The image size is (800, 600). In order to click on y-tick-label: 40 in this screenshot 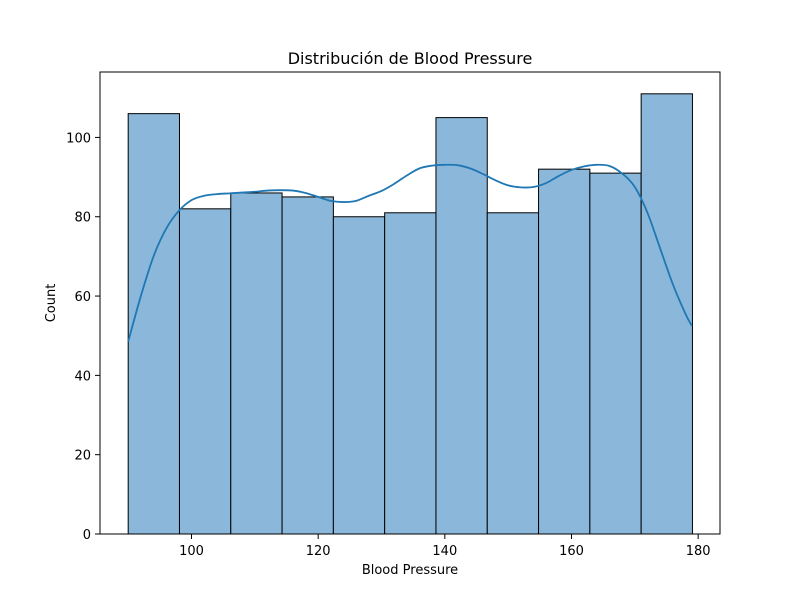, I will do `click(82, 376)`.